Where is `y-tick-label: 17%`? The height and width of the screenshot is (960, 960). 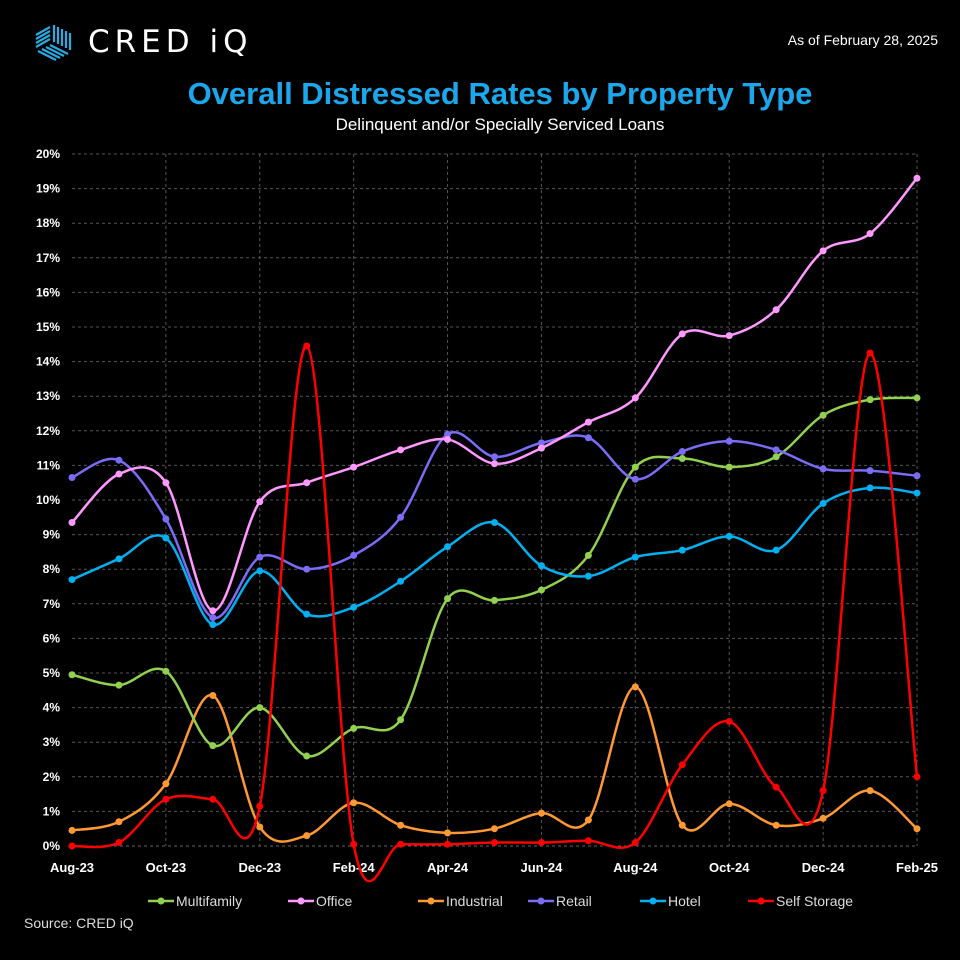
y-tick-label: 17% is located at coordinates (48, 258).